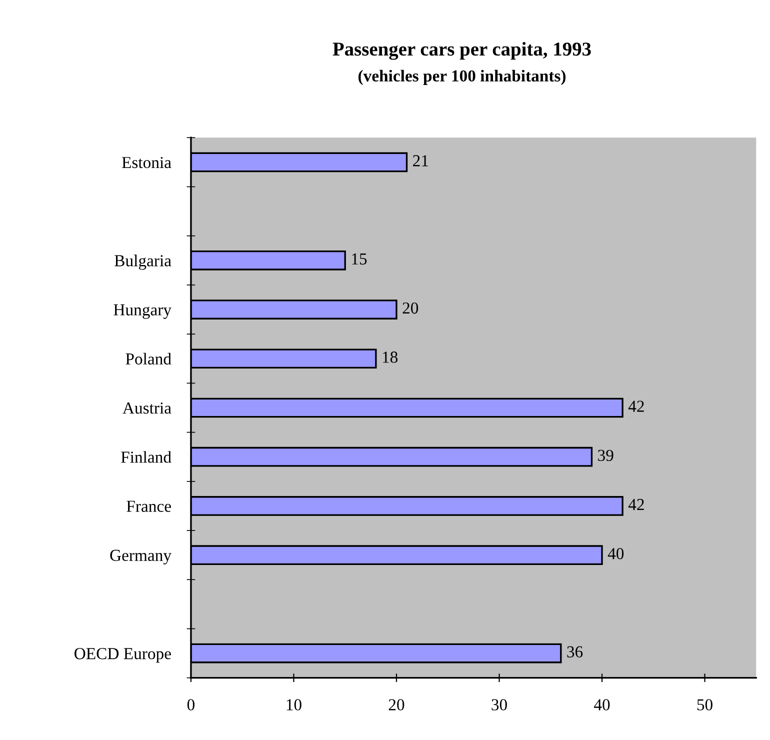  What do you see at coordinates (602, 704) in the screenshot?
I see `x-tick-label: 40` at bounding box center [602, 704].